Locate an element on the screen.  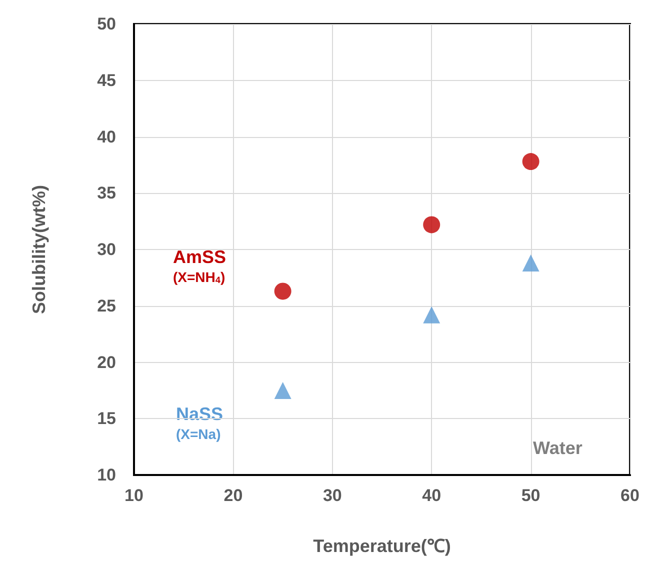
y-tick-label: 30 is located at coordinates (106, 249).